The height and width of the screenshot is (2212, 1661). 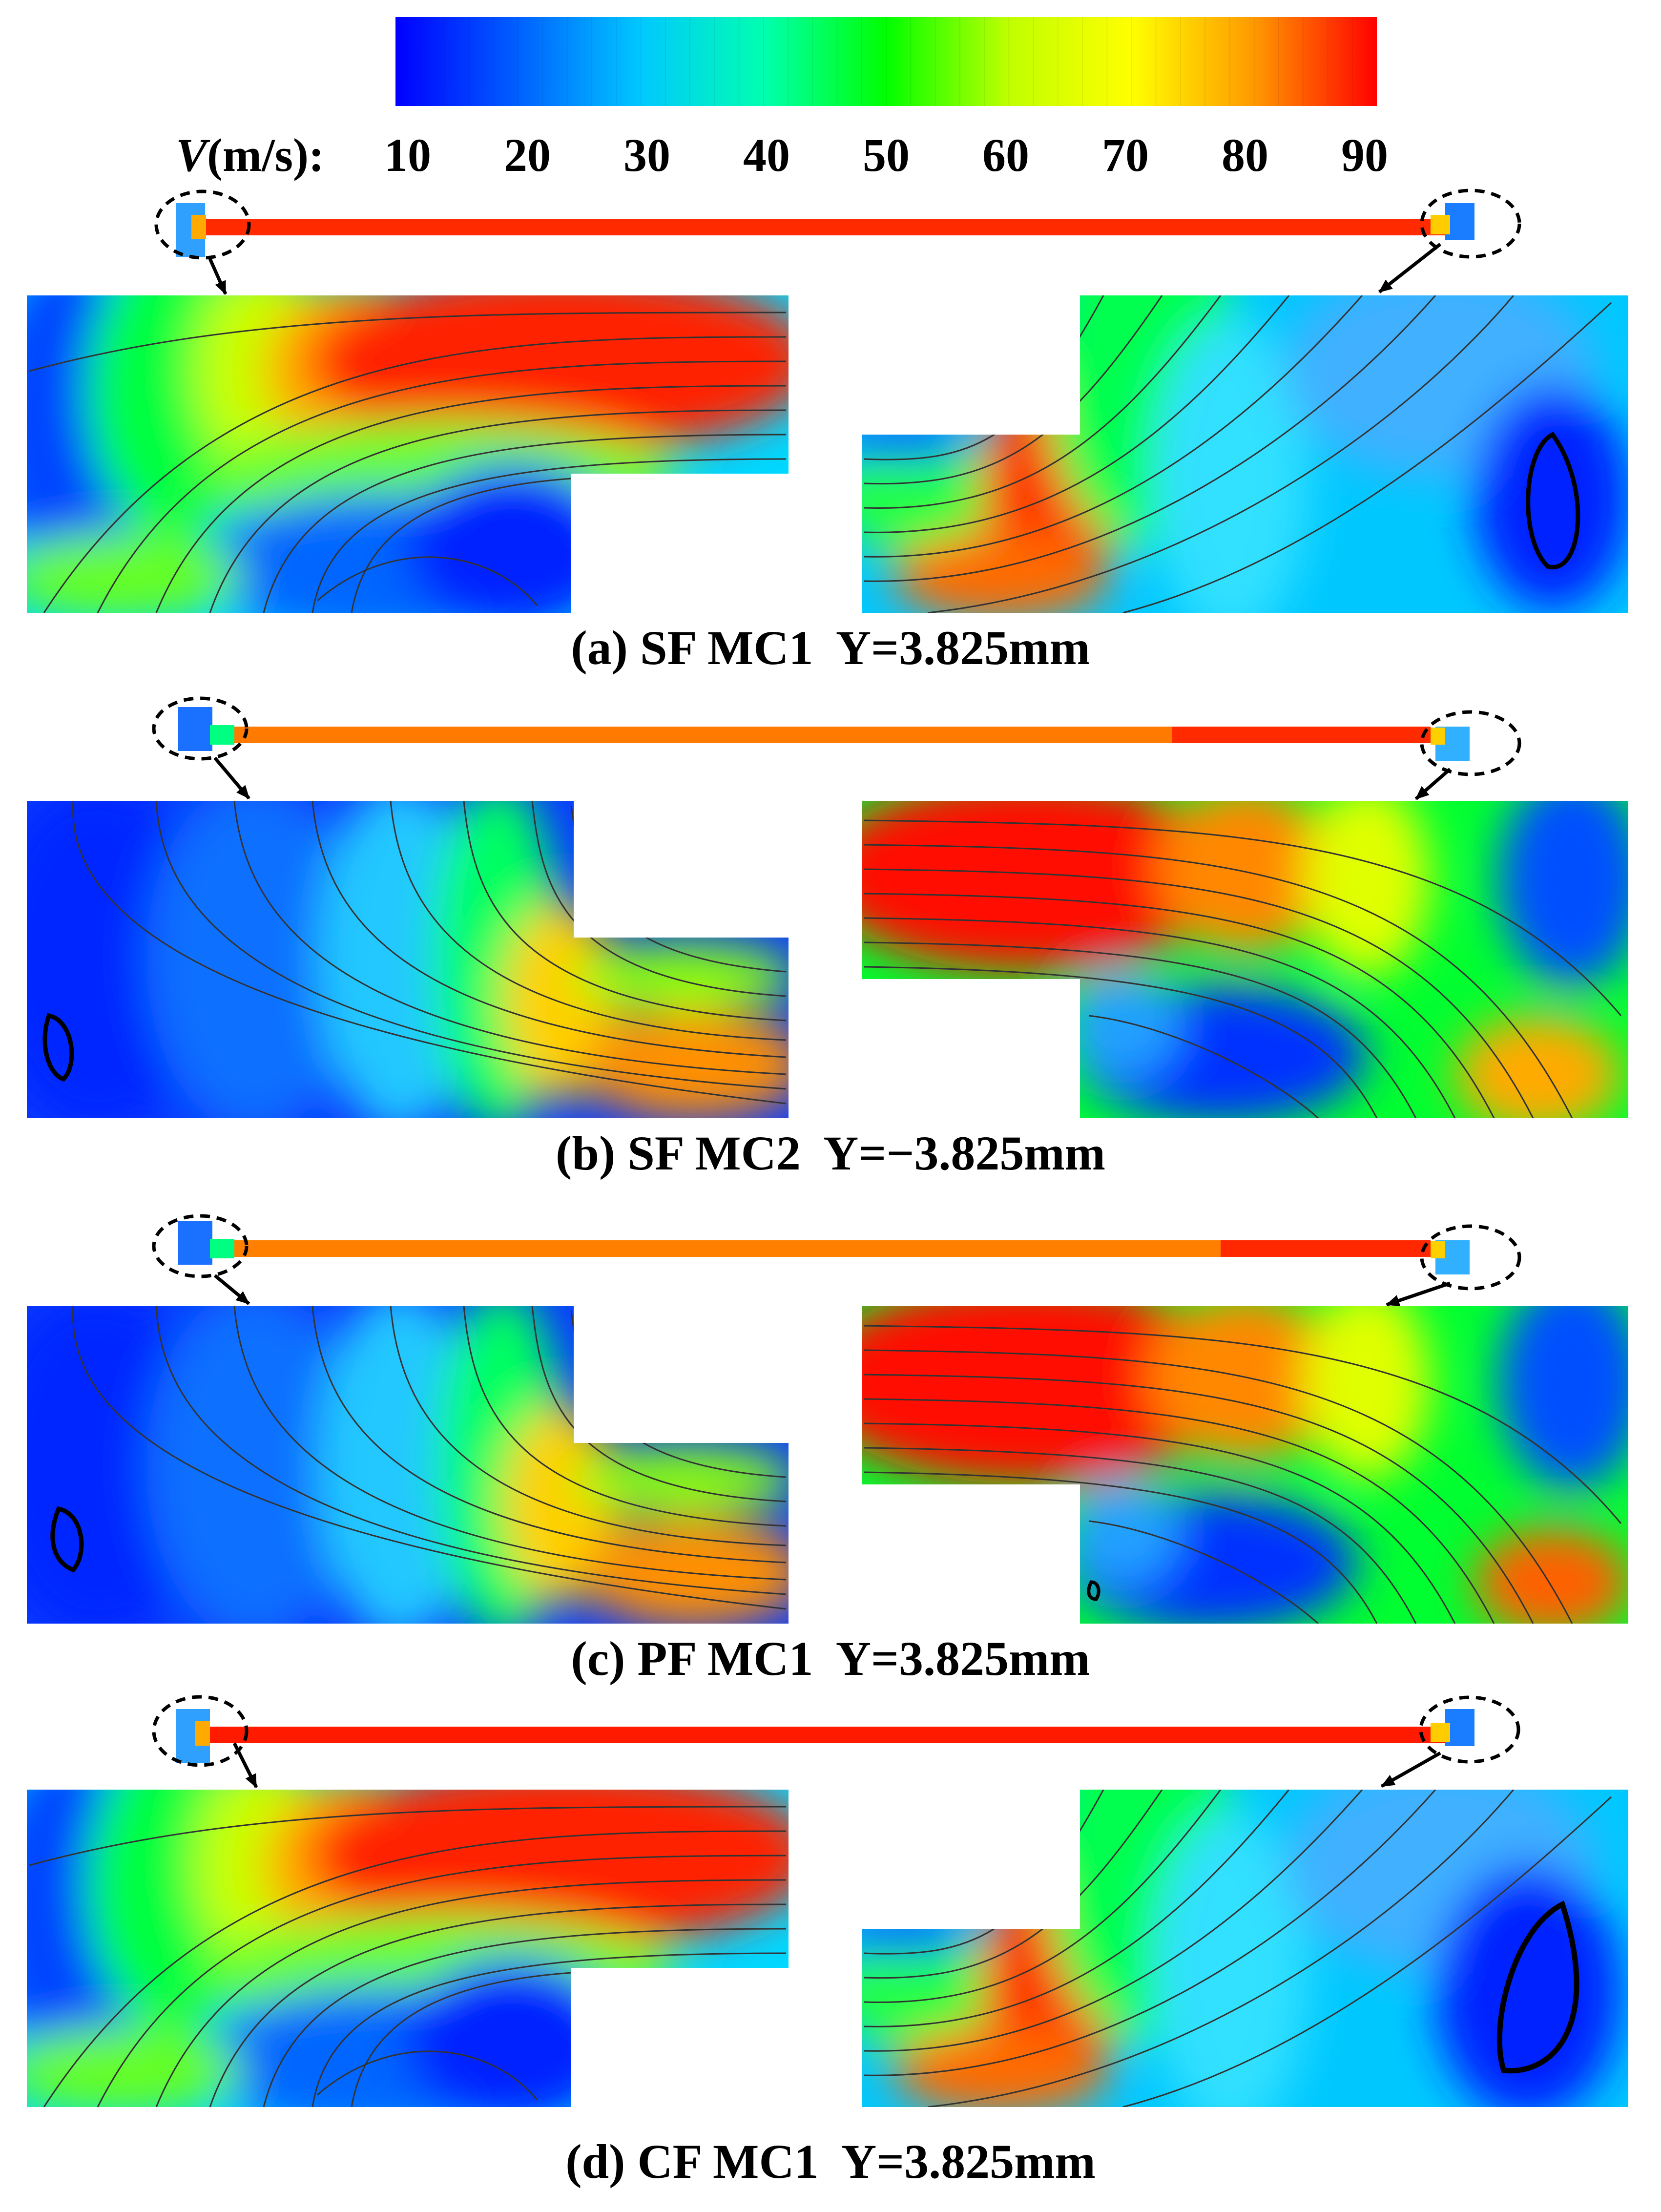 I want to click on colorbar-label: V(m/s):, so click(x=250, y=155).